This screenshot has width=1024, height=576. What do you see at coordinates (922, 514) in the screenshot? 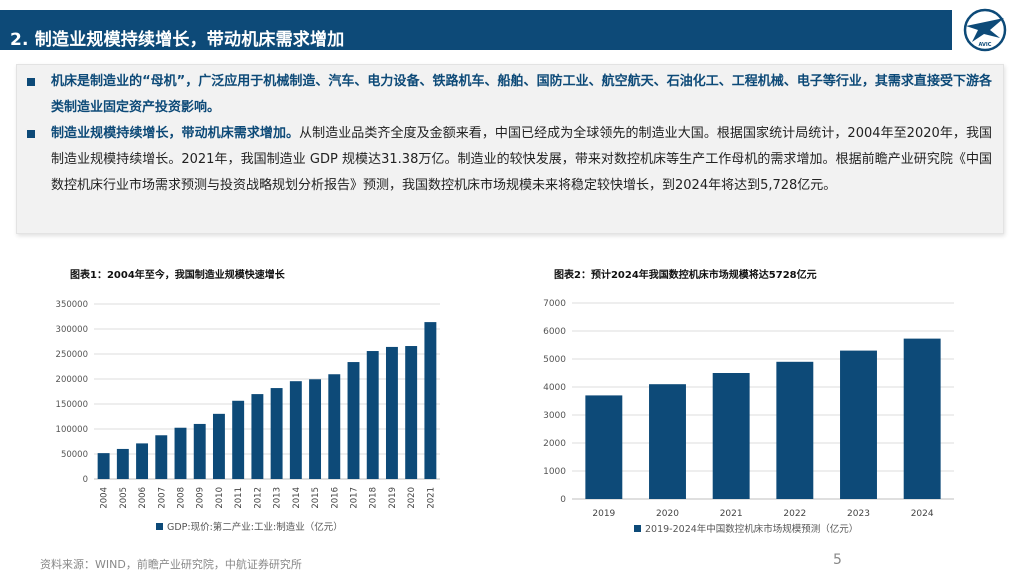
I see `x-tick-label: 2024` at bounding box center [922, 514].